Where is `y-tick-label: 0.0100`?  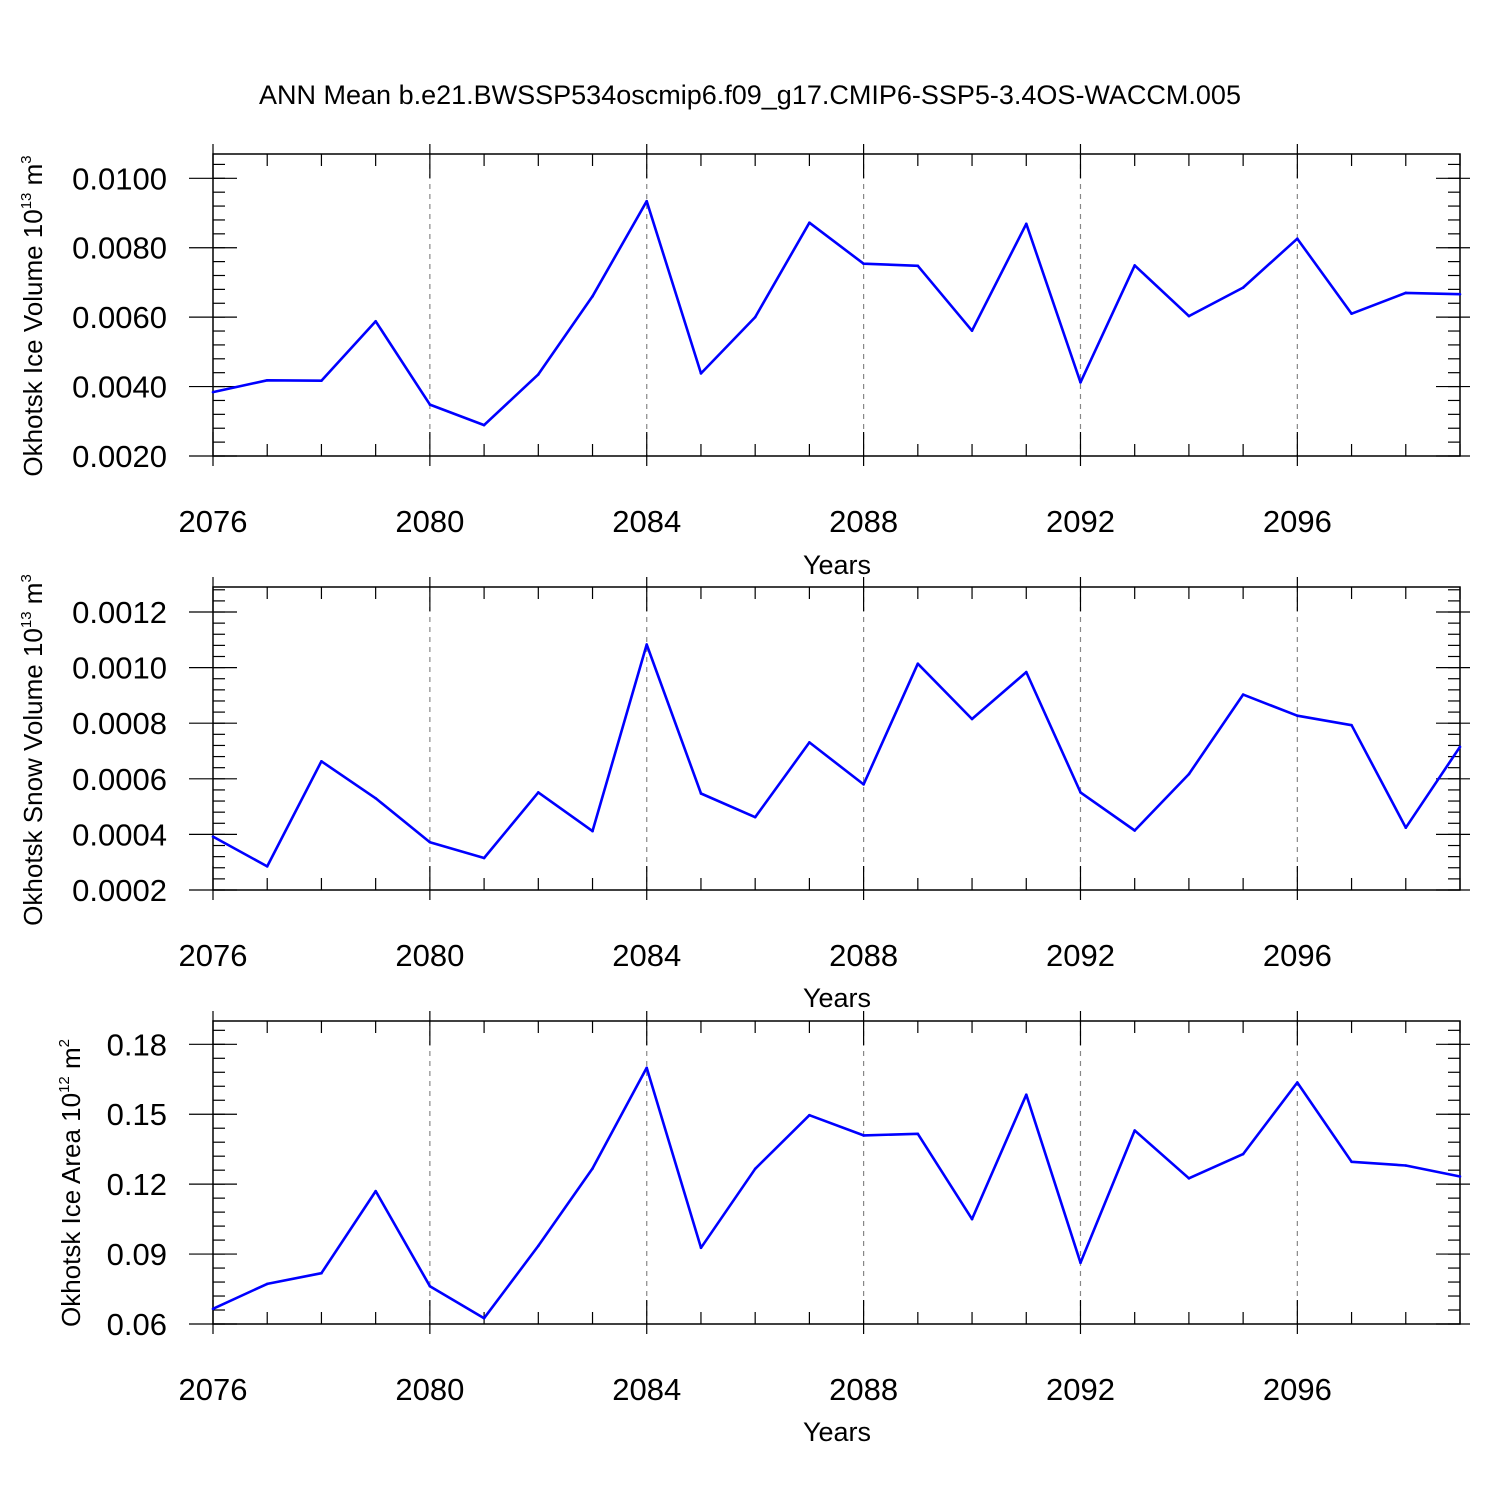 y-tick-label: 0.0100 is located at coordinates (119, 178).